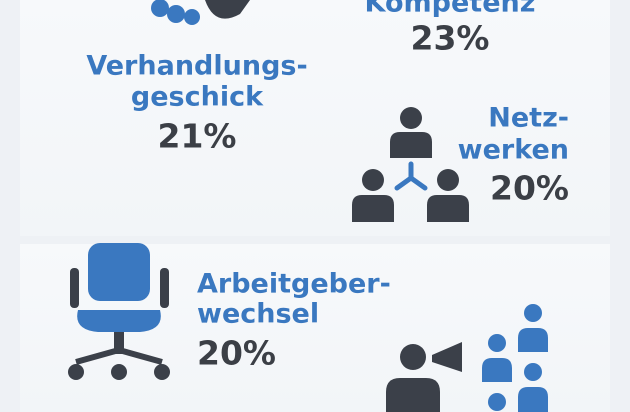  I want to click on percentage: 21%, so click(197, 136).